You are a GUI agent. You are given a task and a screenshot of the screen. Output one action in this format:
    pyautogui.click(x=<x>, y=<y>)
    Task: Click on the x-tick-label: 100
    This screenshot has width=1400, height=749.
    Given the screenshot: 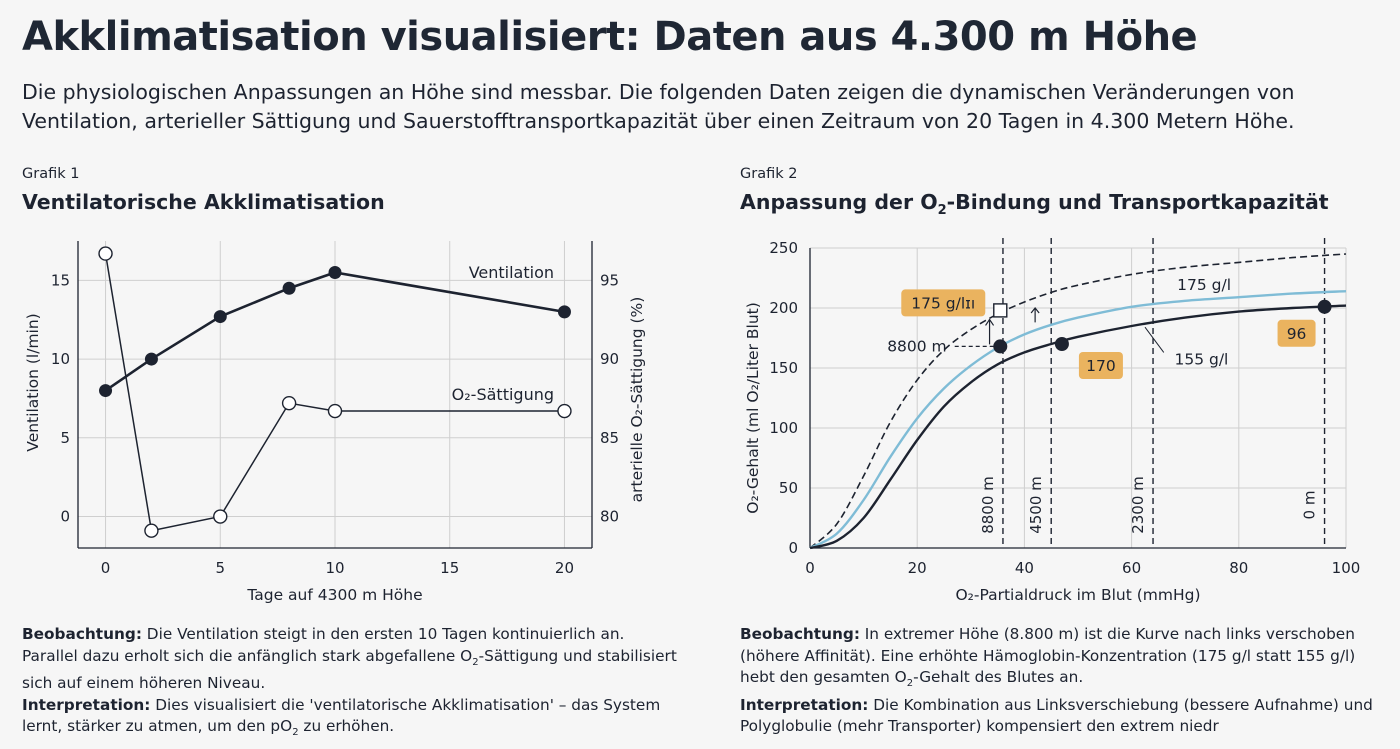 What is the action you would take?
    pyautogui.click(x=1346, y=568)
    